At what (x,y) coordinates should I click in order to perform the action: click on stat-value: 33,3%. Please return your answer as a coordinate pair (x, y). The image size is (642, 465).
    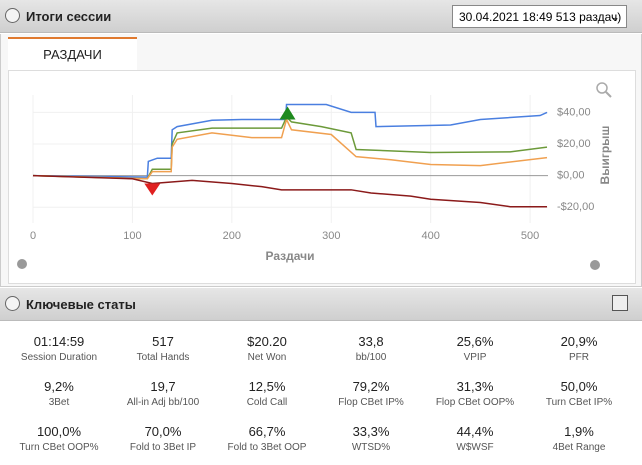
    Looking at the image, I should click on (371, 431).